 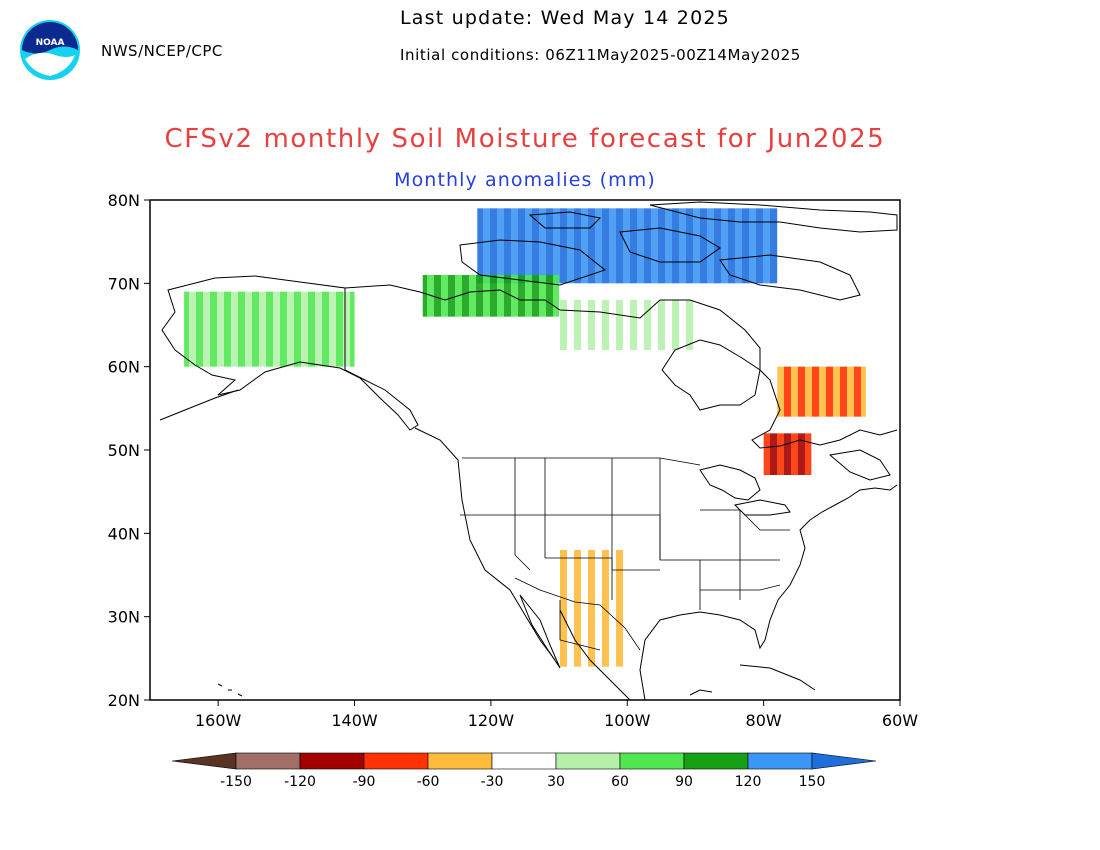 What do you see at coordinates (218, 720) in the screenshot?
I see `lon-tick-label: 160W` at bounding box center [218, 720].